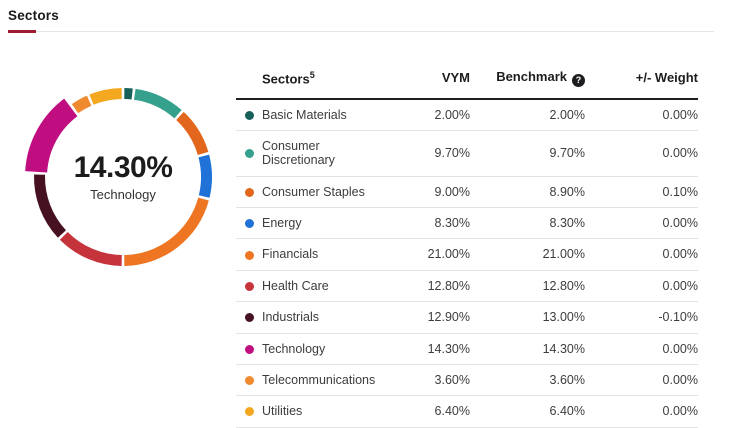  I want to click on donut-segment-industrials, so click(50, 206).